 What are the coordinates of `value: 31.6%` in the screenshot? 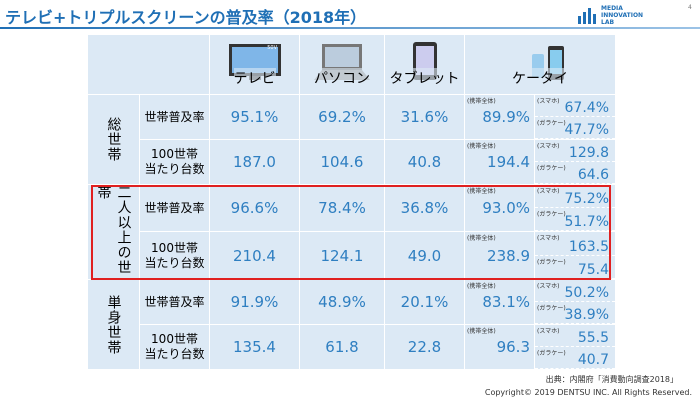 It's located at (425, 117).